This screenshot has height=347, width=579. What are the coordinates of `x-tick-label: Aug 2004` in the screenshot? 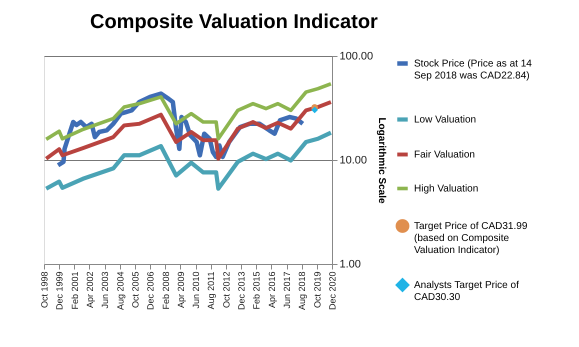 It's located at (120, 291).